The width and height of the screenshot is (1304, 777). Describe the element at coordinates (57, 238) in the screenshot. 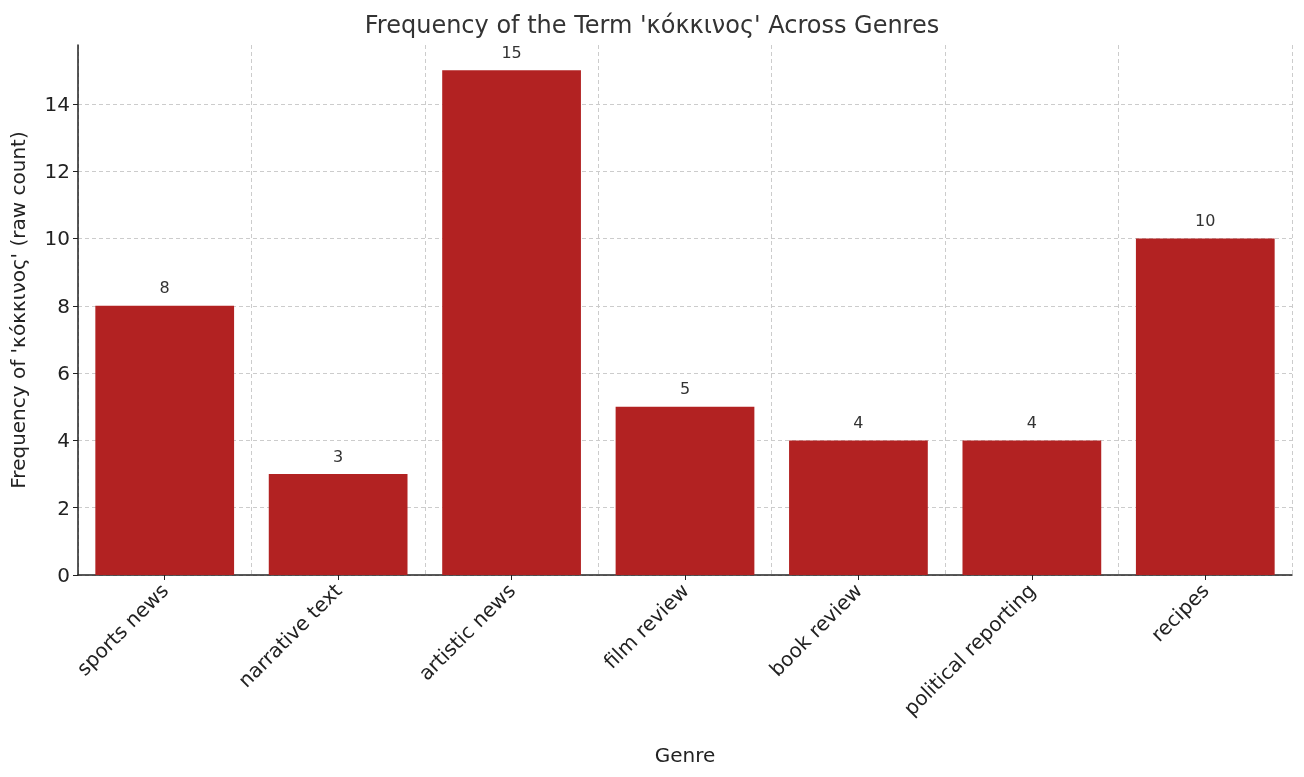

I see `y-tick-label: 10` at that location.